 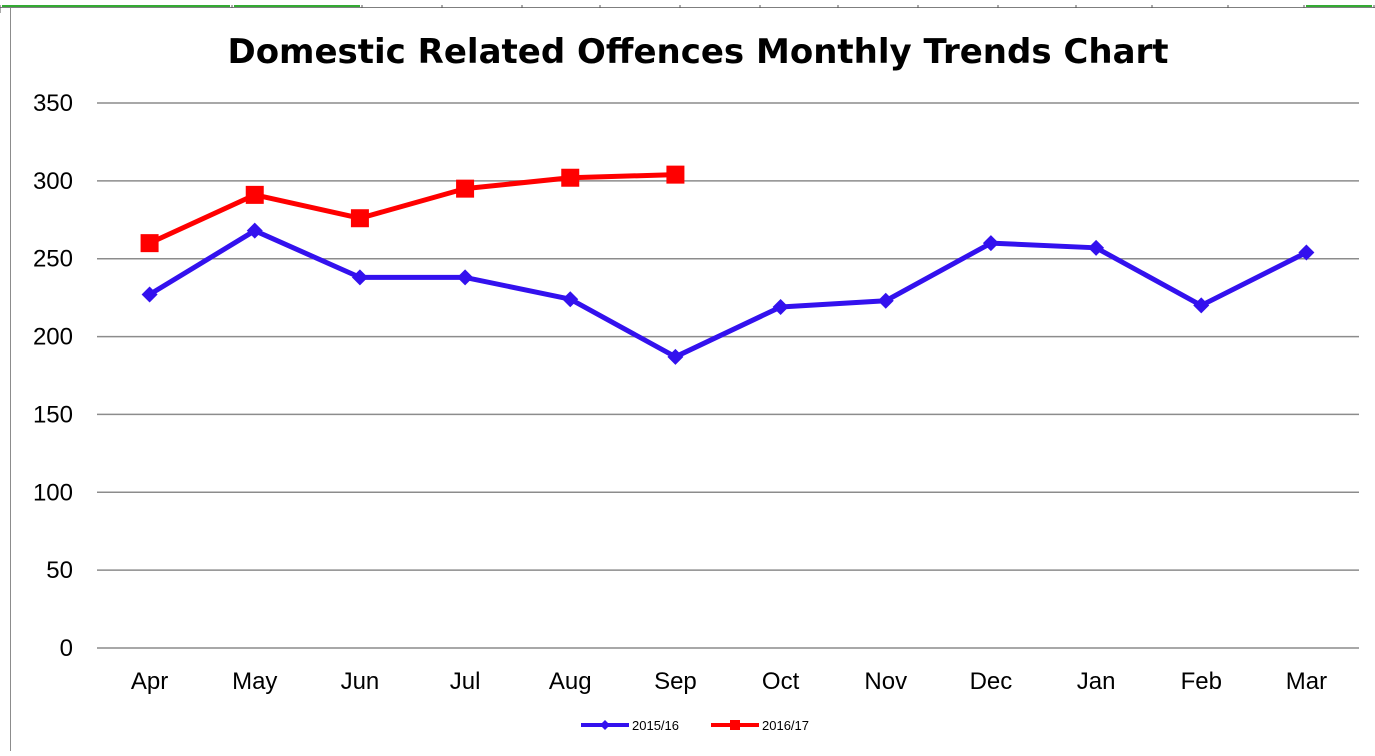 What do you see at coordinates (1201, 681) in the screenshot?
I see `x-tick-label: Feb` at bounding box center [1201, 681].